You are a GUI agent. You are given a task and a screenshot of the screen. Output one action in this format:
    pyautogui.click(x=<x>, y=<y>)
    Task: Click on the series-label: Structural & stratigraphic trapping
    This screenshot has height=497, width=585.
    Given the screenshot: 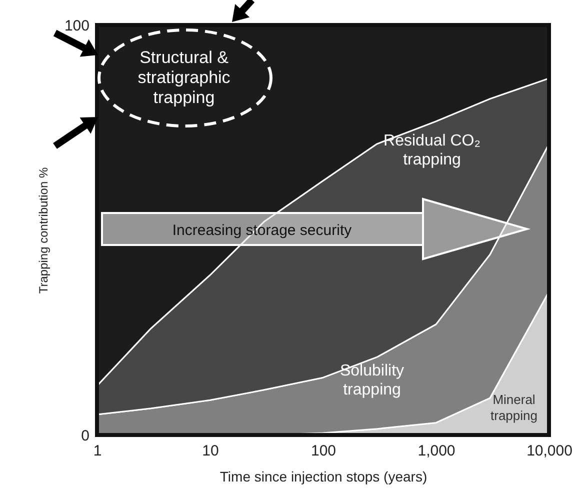 What is the action you would take?
    pyautogui.click(x=184, y=77)
    